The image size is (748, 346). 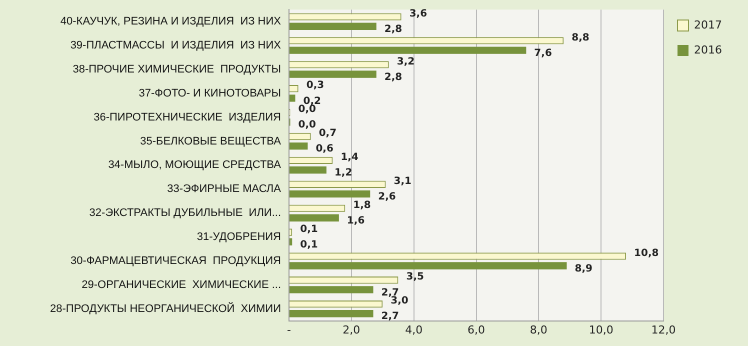 I want to click on x-tick-label: 4,0, so click(x=414, y=329).